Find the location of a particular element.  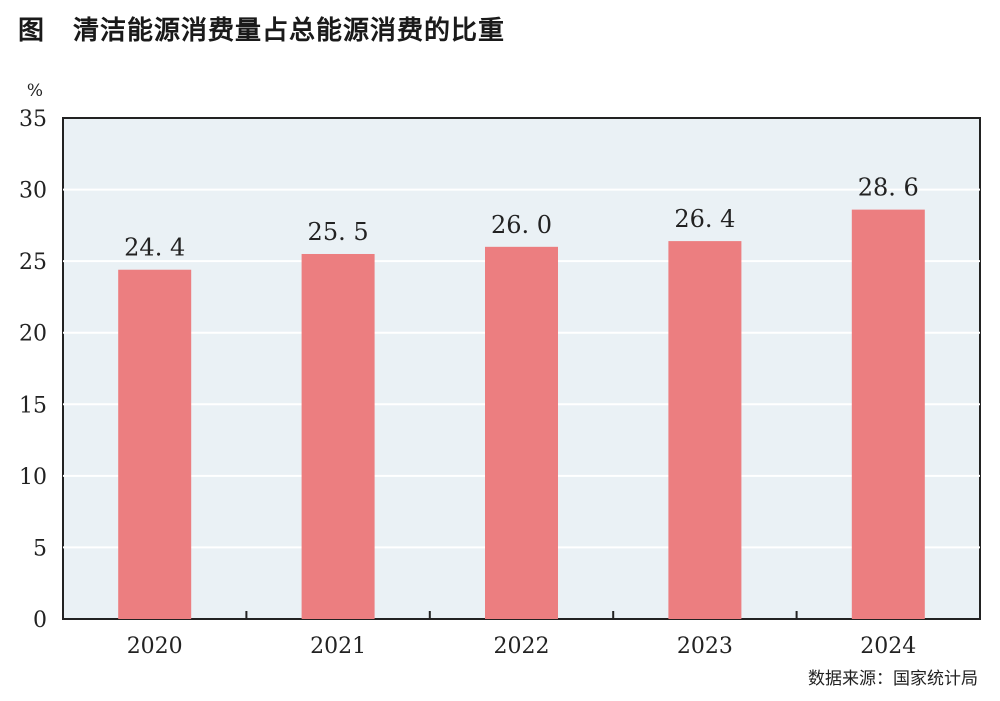

x-tick-label: 2020 is located at coordinates (155, 646).